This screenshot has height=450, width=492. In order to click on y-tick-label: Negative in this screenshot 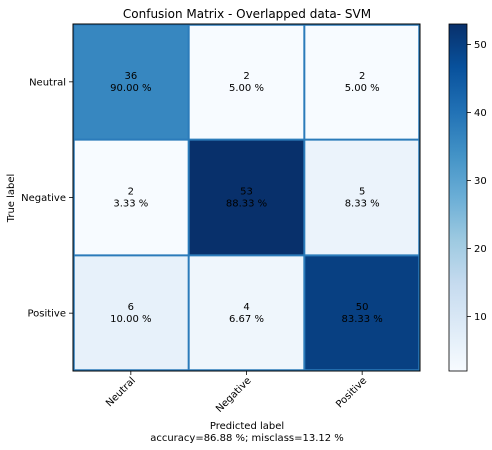, I will do `click(43, 198)`.